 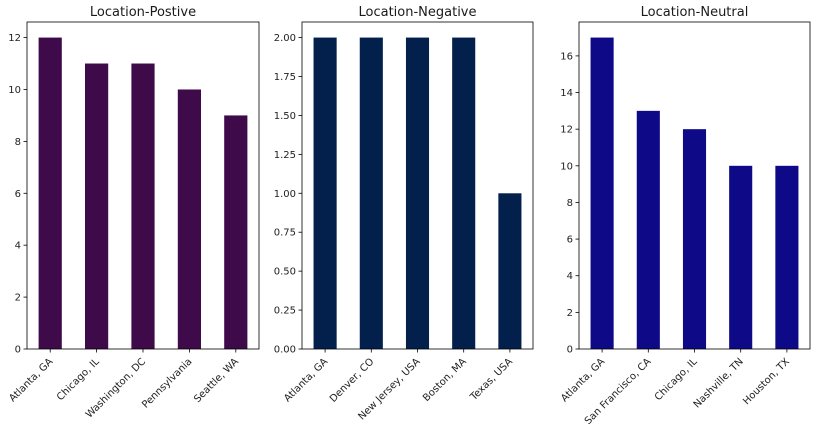 What do you see at coordinates (285, 194) in the screenshot?
I see `ytick-label-negative-4: 1.00` at bounding box center [285, 194].